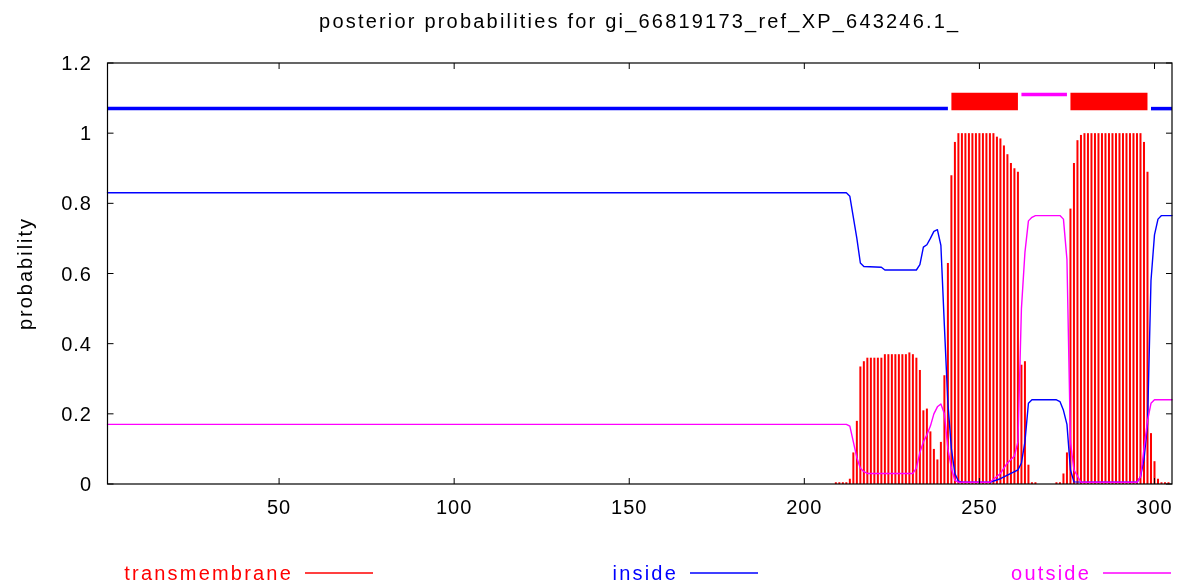 This screenshot has height=583, width=1179. What do you see at coordinates (76, 343) in the screenshot?
I see `y-tick-label: 0.4` at bounding box center [76, 343].